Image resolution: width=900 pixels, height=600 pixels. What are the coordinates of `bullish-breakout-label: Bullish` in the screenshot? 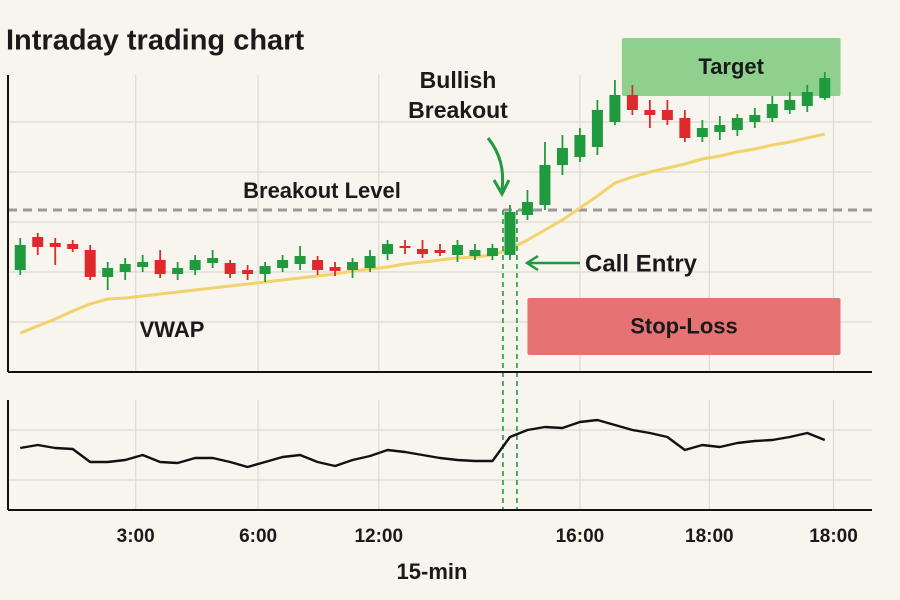 It's located at (458, 80).